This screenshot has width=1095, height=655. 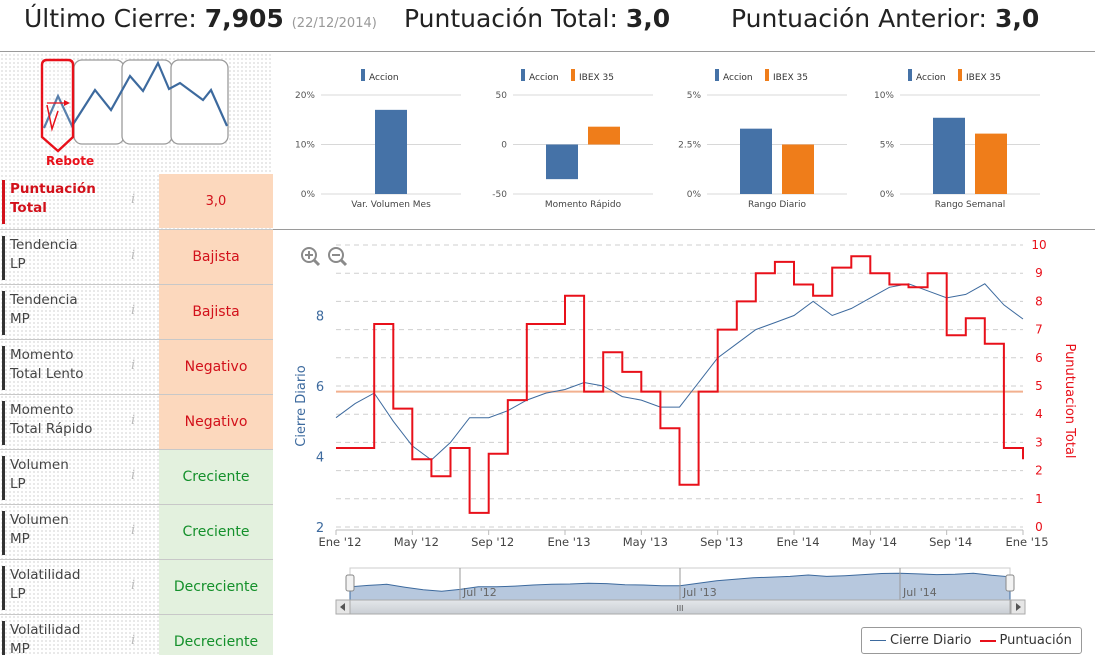 I want to click on y2-tick-label: 3, so click(x=1039, y=442).